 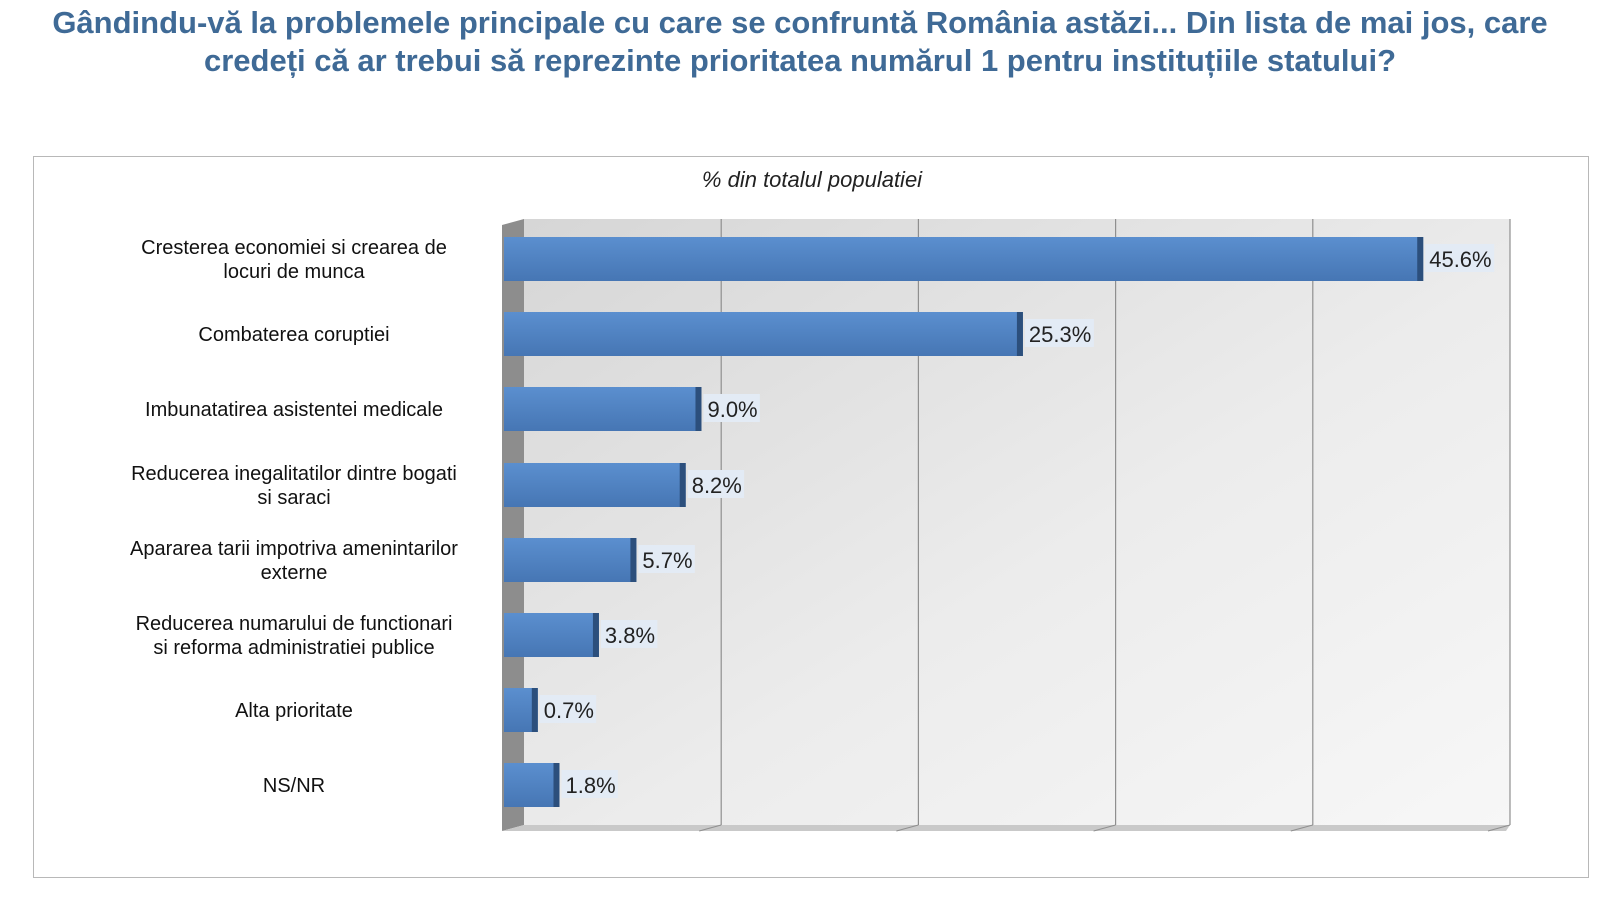 I want to click on data-label: 9.0%, so click(x=732, y=409).